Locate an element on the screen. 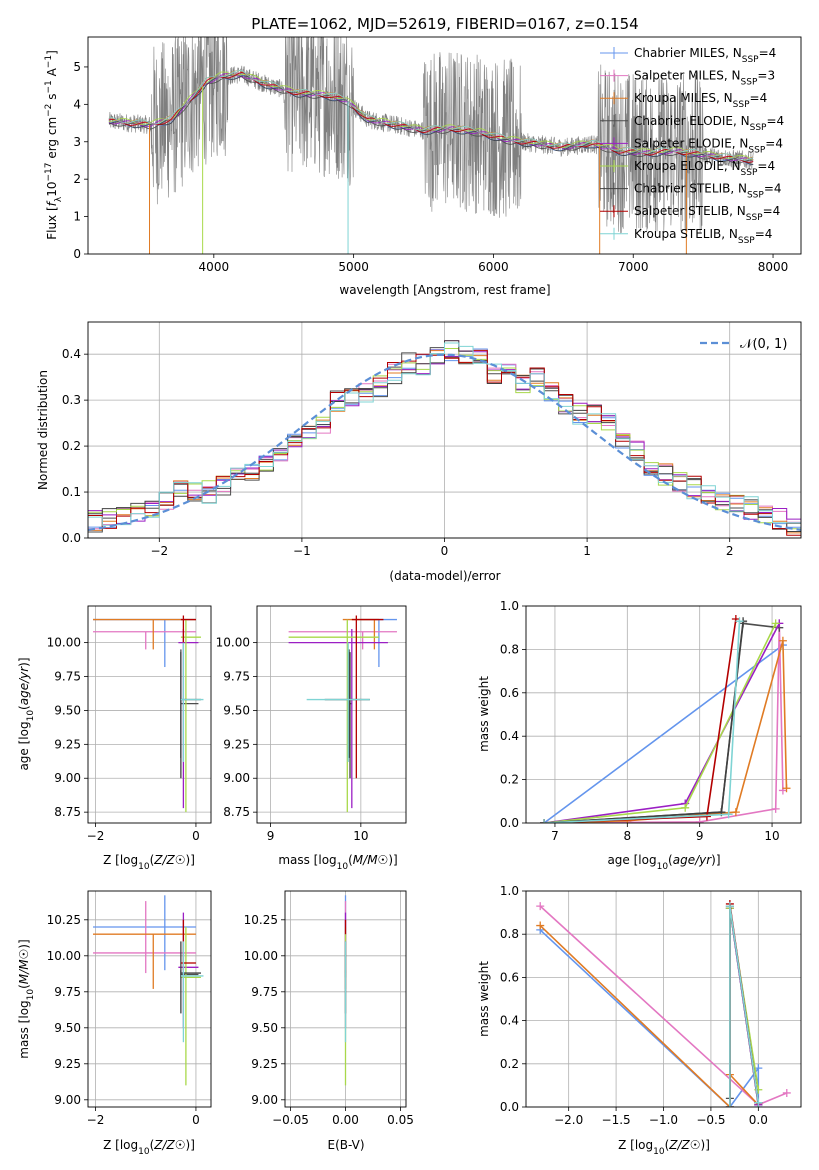 This screenshot has width=819, height=1170. y-axis-label: Flux [fλ10−17 erg cm−2 s−1 A−1] is located at coordinates (54, 145).